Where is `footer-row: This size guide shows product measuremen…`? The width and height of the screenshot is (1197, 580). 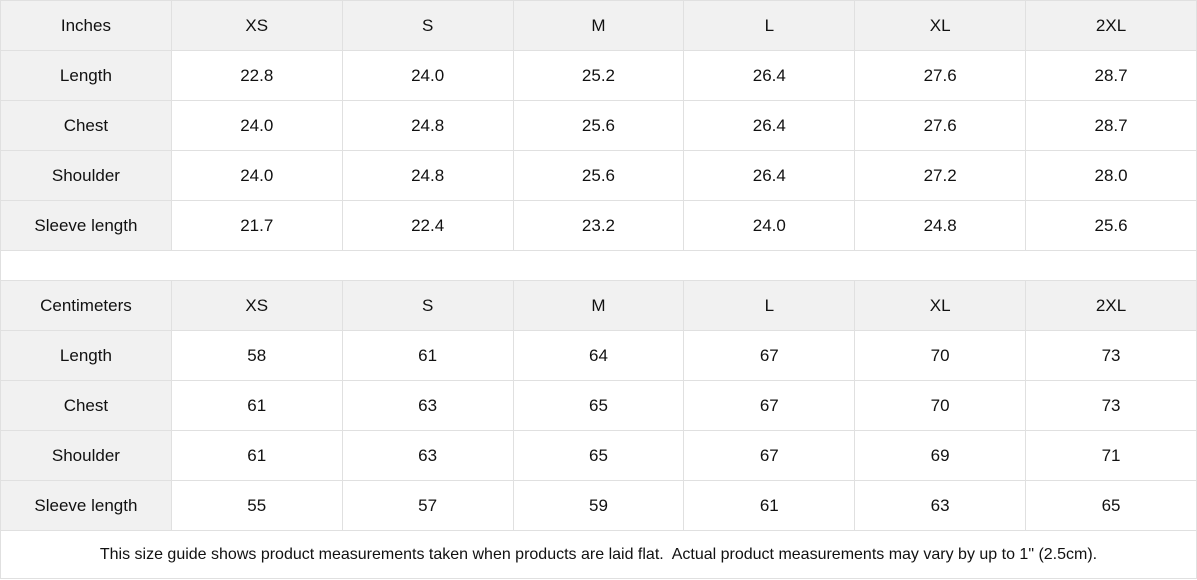
footer-row: This size guide shows product measuremen… is located at coordinates (598, 554).